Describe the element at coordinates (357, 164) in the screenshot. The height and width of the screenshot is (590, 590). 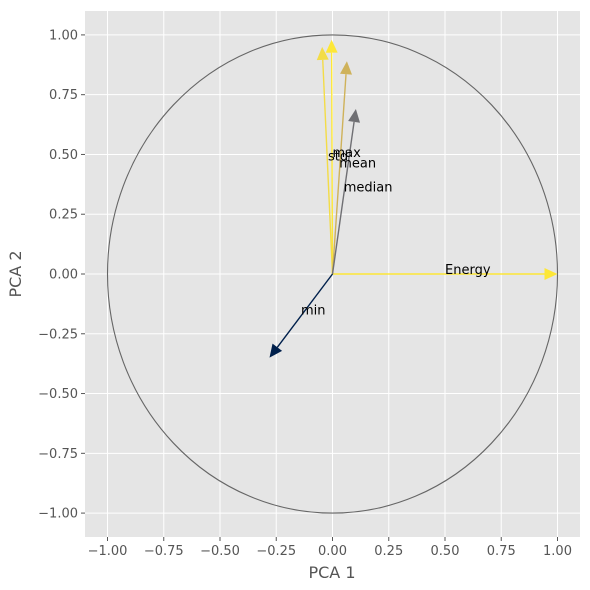
I see `vector-label-mean: mean` at that location.